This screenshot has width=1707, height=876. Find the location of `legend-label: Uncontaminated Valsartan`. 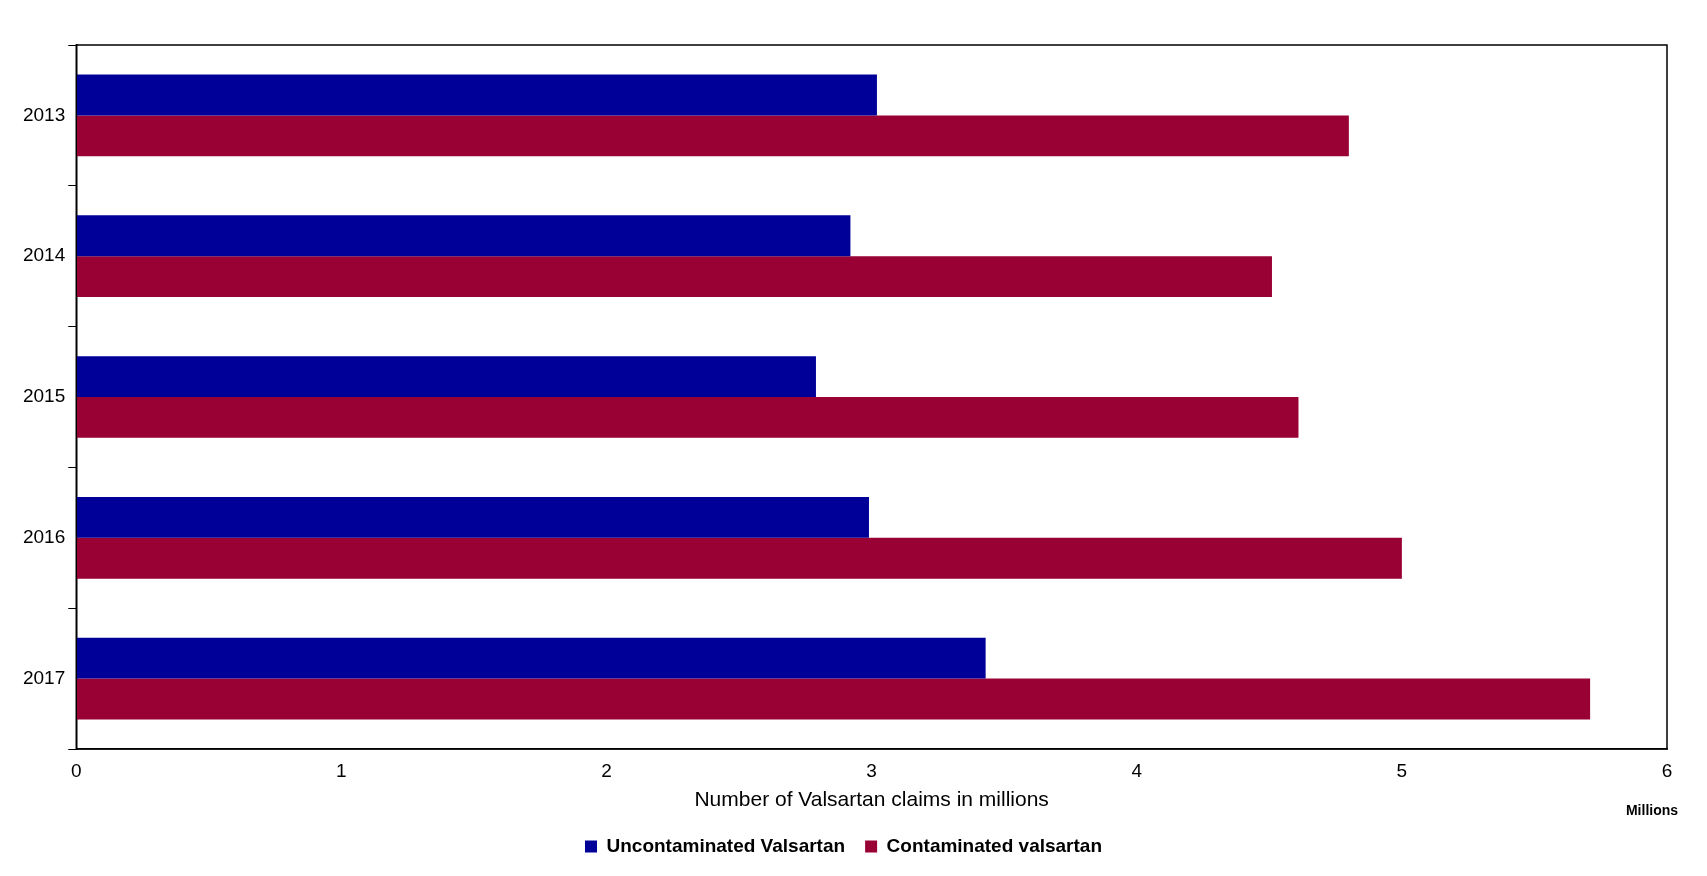

legend-label: Uncontaminated Valsartan is located at coordinates (726, 845).